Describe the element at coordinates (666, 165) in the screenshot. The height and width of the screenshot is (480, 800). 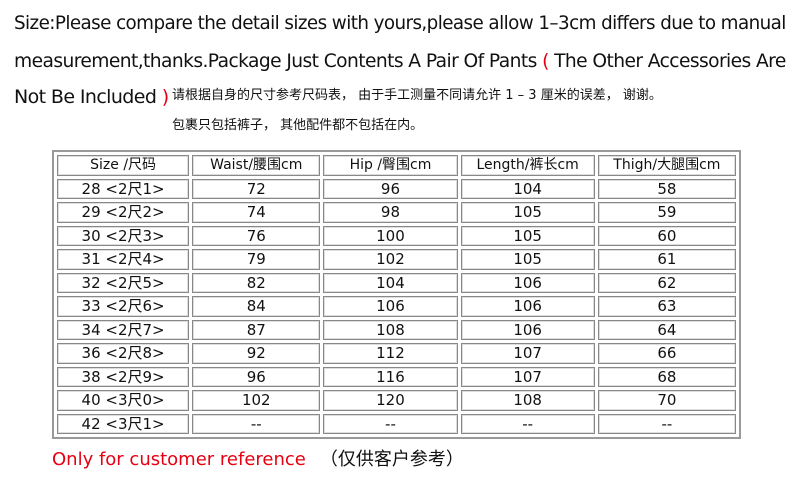
I see `table-cell: Thigh/大腿围cm` at that location.